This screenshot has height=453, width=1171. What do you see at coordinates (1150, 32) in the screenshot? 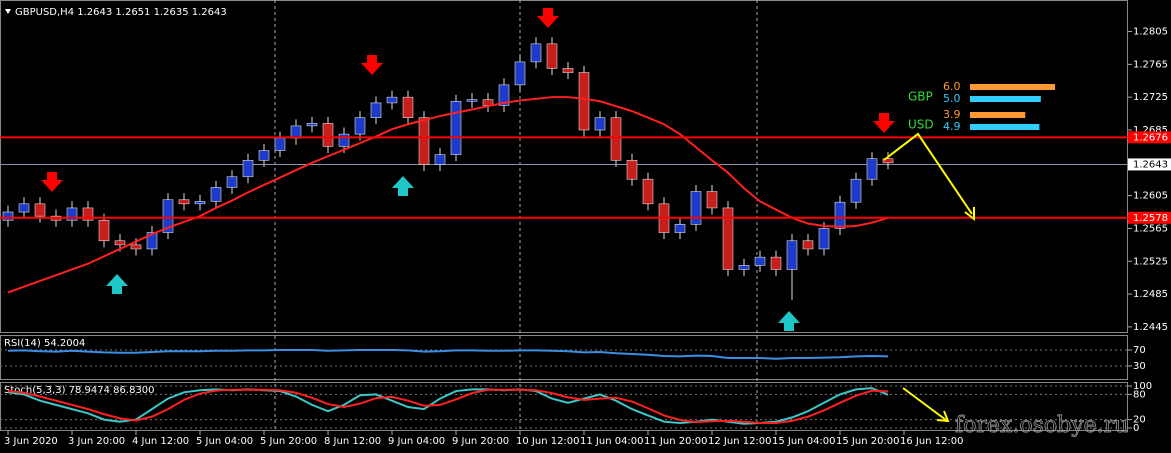
I see `y-tick-label: 1.2805` at bounding box center [1150, 32].